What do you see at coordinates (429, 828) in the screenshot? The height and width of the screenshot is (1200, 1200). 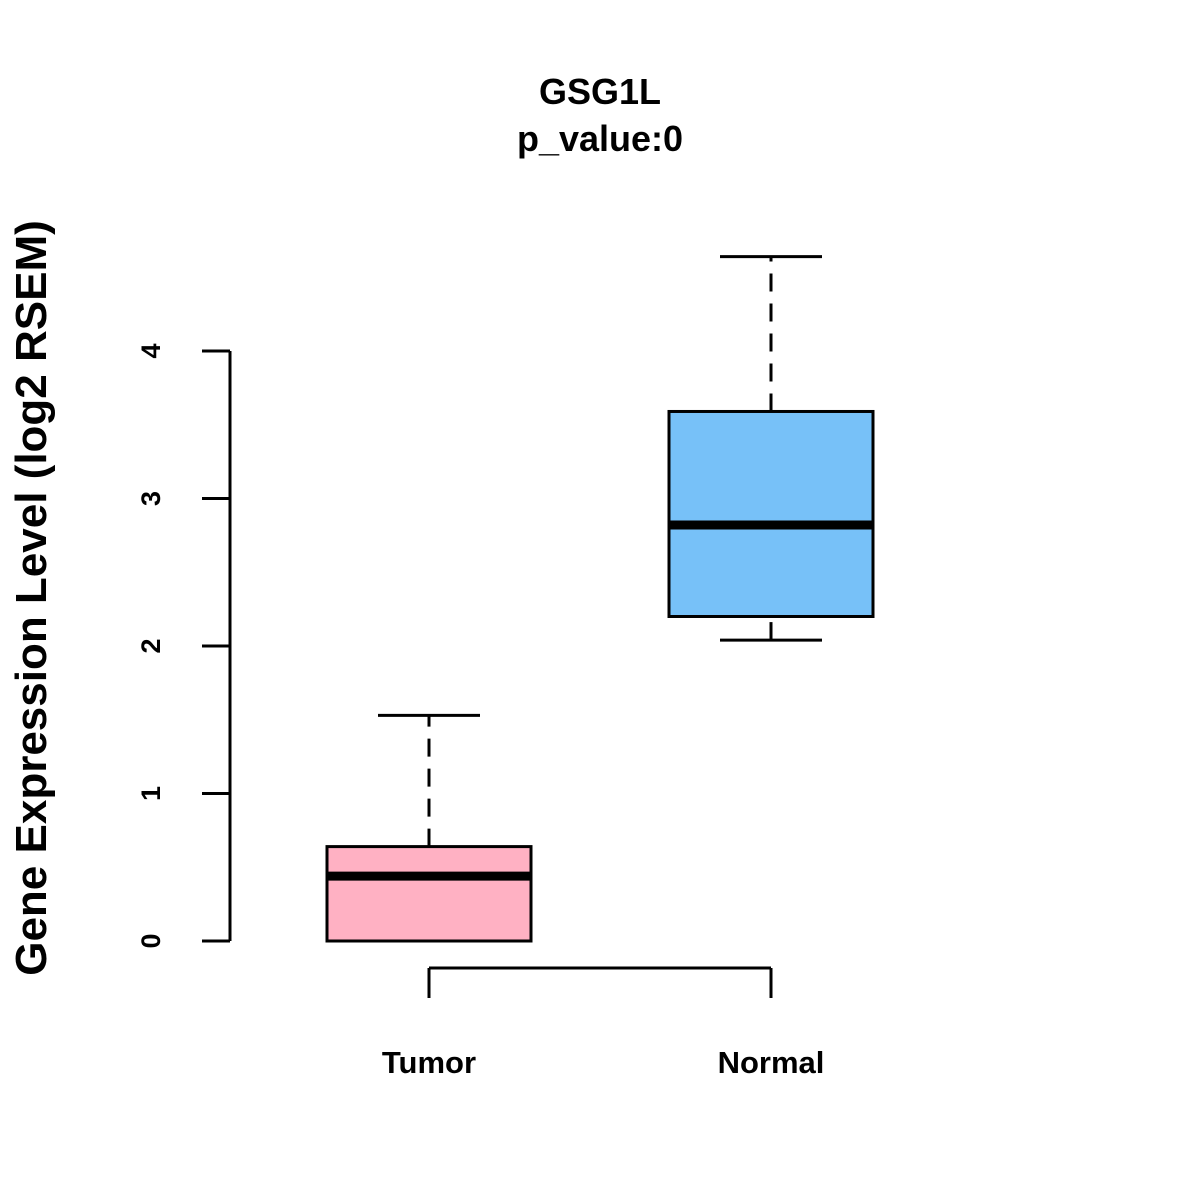 I see `box-tumor` at bounding box center [429, 828].